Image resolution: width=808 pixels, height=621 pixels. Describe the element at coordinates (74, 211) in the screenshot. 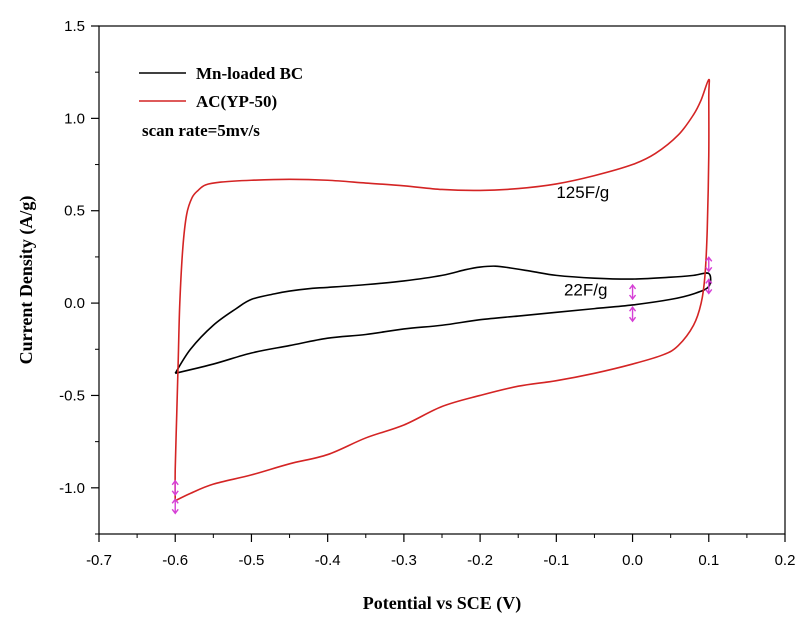

I see `y-tick-label: 0.5` at that location.